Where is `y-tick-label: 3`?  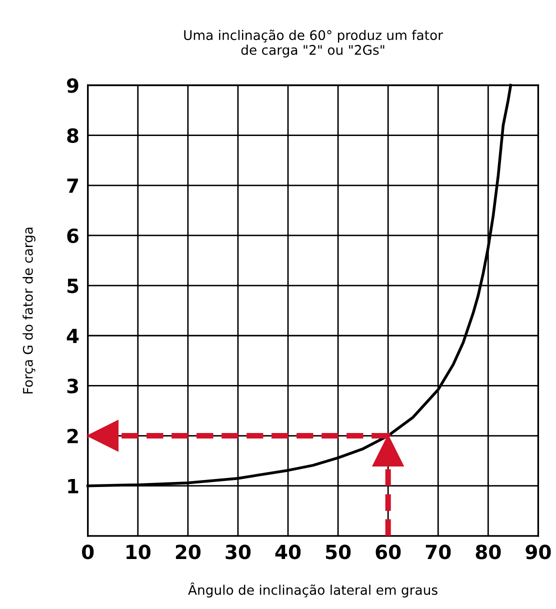 y-tick-label: 3 is located at coordinates (72, 386).